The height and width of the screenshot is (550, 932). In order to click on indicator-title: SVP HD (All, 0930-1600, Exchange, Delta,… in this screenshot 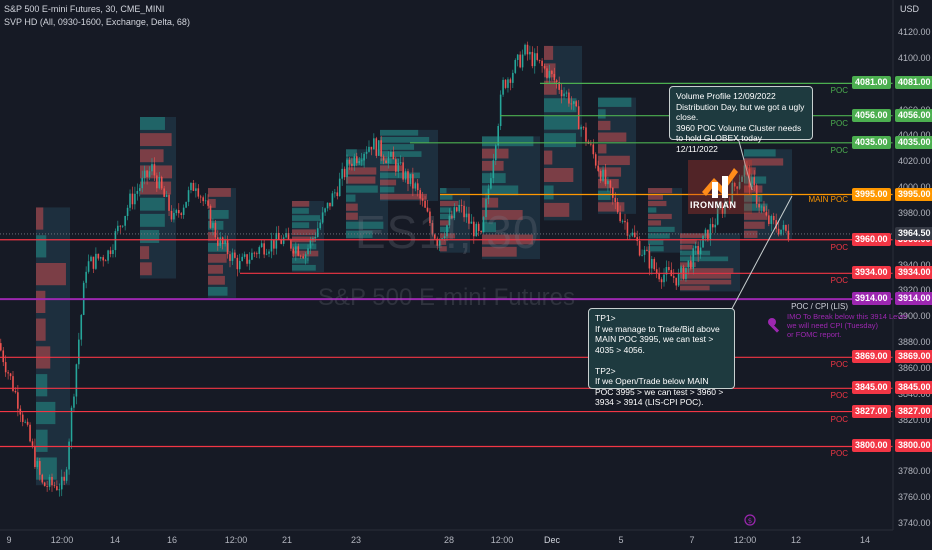, I will do `click(97, 22)`.